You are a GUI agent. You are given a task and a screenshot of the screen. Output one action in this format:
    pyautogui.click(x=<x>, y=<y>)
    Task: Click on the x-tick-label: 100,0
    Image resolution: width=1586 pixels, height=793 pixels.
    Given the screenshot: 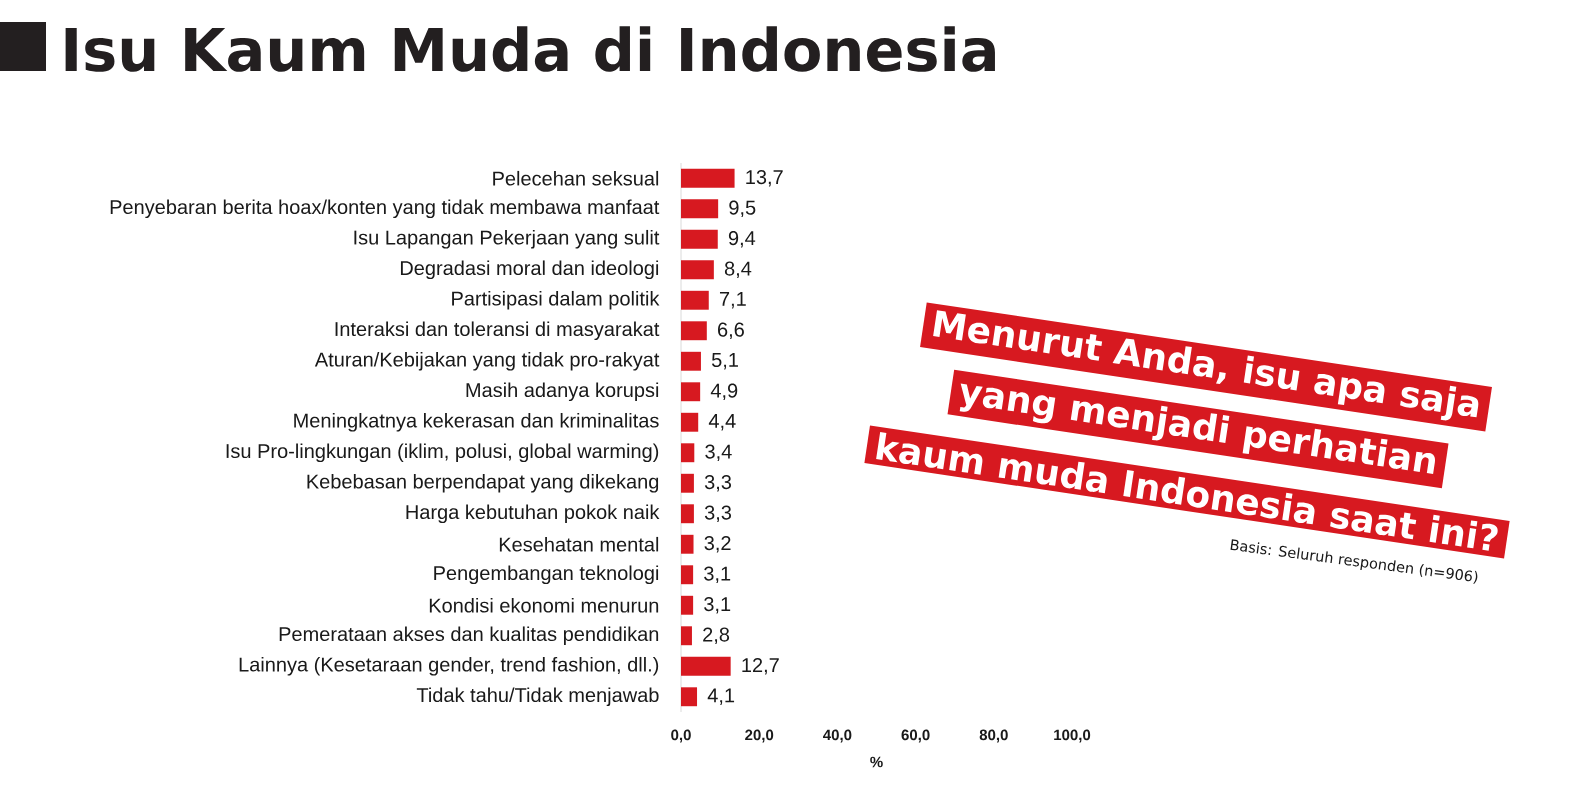 What is the action you would take?
    pyautogui.click(x=1072, y=736)
    